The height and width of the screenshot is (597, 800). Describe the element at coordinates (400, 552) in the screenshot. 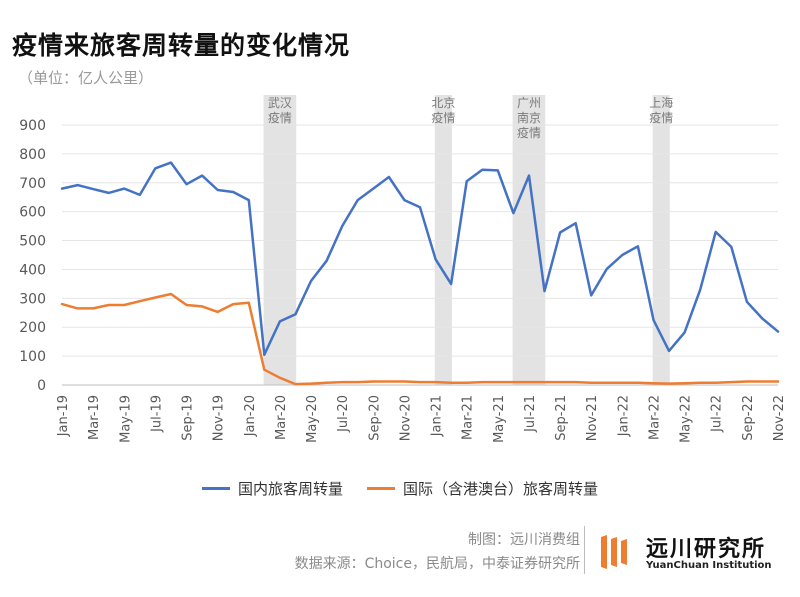

I see `footer-credits: 制图：远川消费组 数据来源：Choice，民航局，中泰证券研究所` at that location.